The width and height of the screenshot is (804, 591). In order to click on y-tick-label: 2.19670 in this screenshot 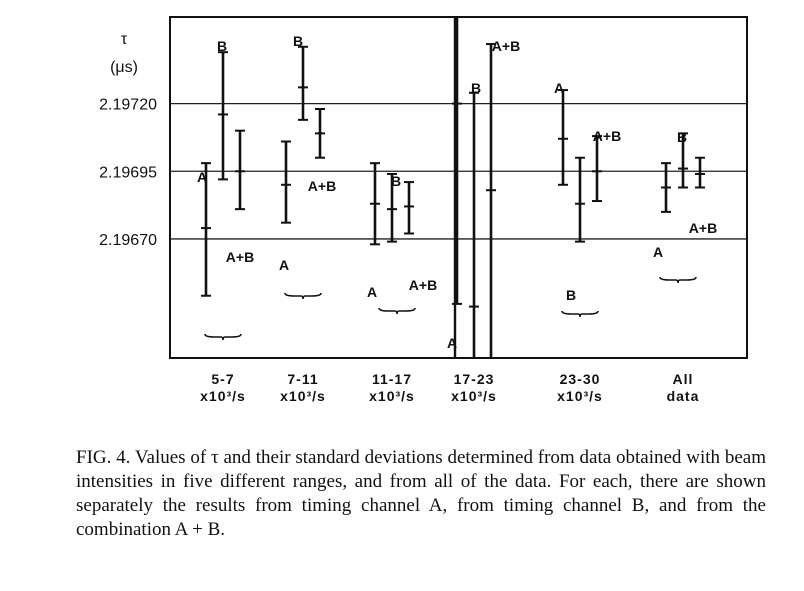, I will do `click(128, 240)`.